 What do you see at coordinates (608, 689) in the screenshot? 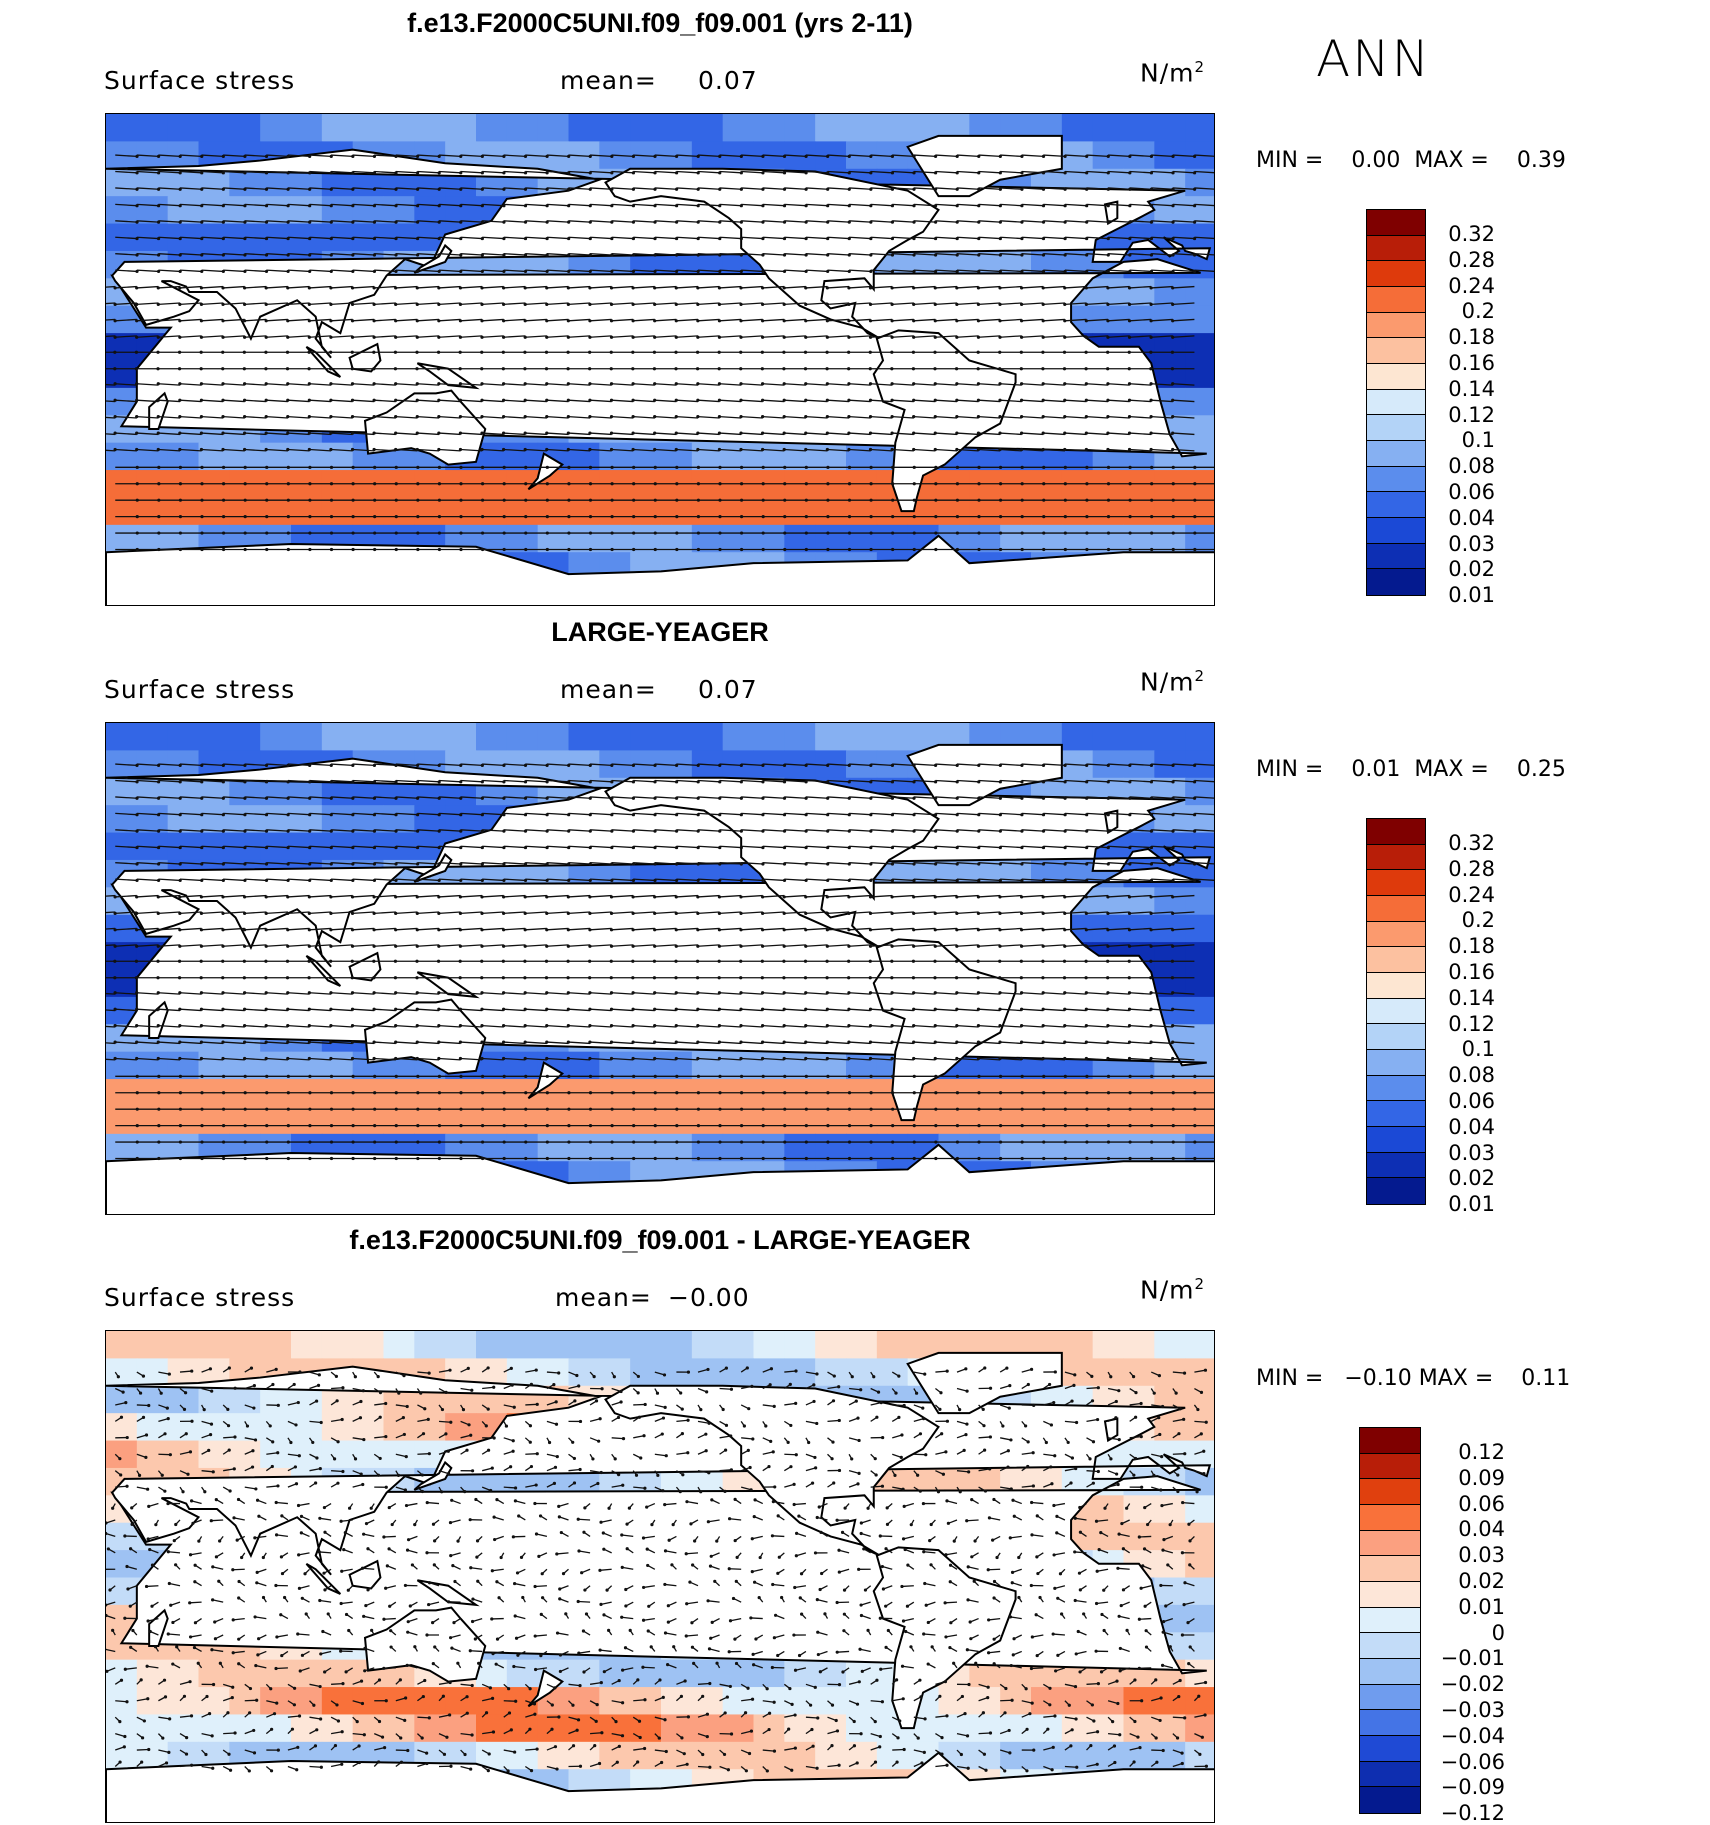
I see `panel-2-mean-label: mean=` at bounding box center [608, 689].